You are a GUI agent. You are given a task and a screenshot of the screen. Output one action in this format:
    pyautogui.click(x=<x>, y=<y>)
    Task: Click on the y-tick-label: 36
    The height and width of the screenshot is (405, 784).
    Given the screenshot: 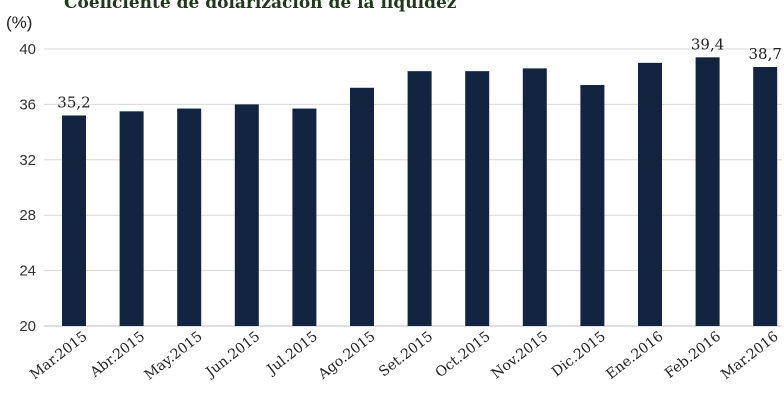 What is the action you would take?
    pyautogui.click(x=27, y=104)
    